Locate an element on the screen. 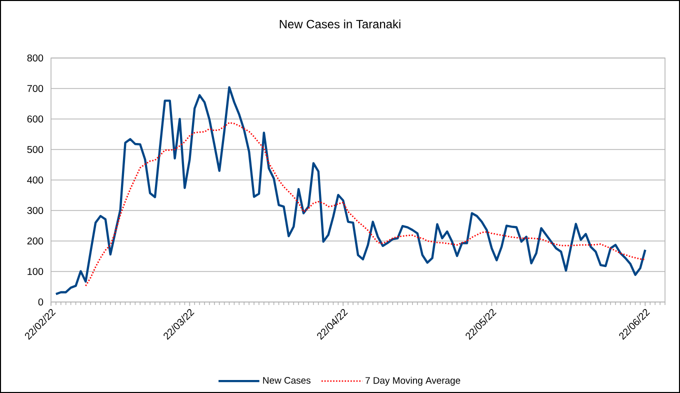 The height and width of the screenshot is (393, 680). legend-label: New Cases is located at coordinates (286, 380).